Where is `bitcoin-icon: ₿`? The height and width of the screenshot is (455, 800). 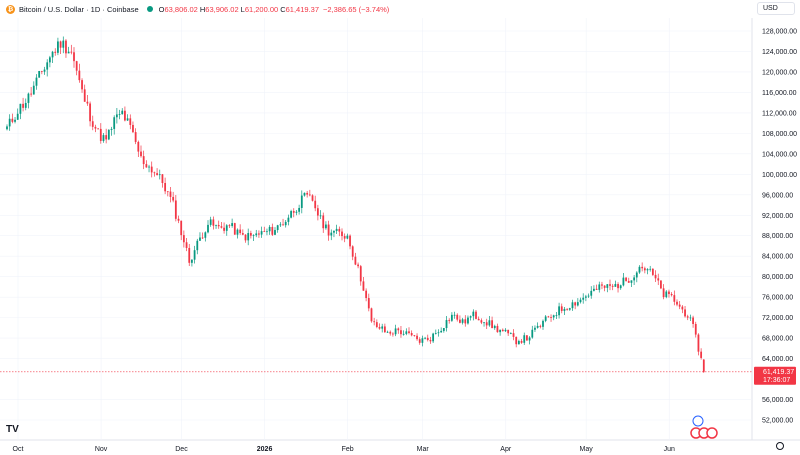
bitcoin-icon: ₿ is located at coordinates (10, 9).